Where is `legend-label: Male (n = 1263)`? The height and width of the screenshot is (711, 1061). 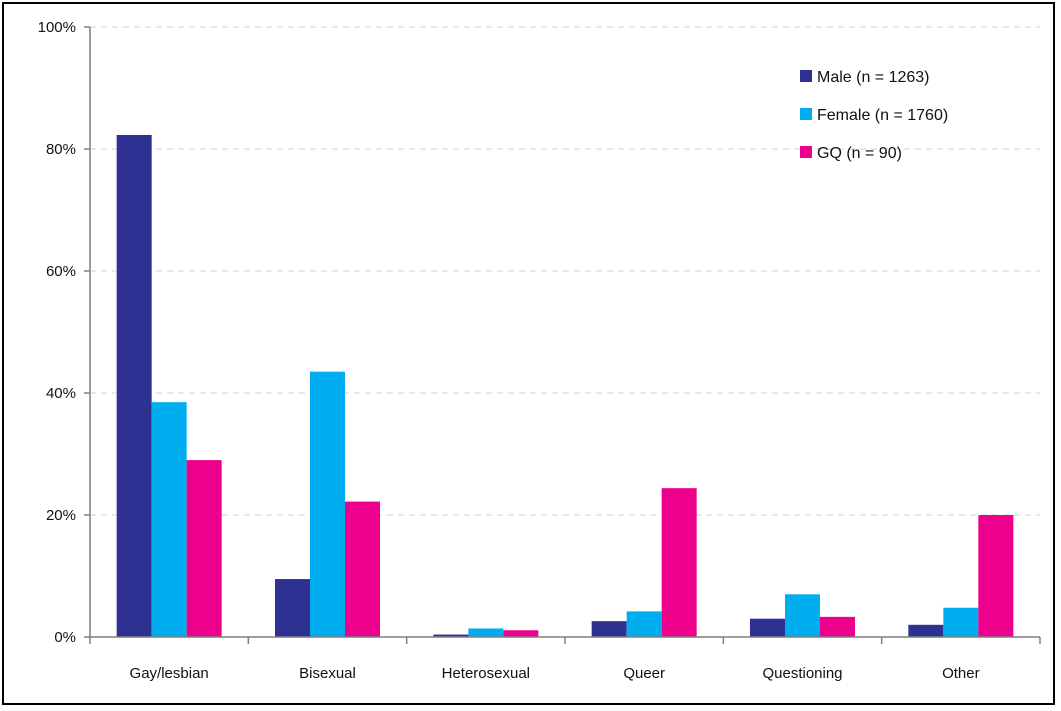
legend-label: Male (n = 1263) is located at coordinates (873, 77).